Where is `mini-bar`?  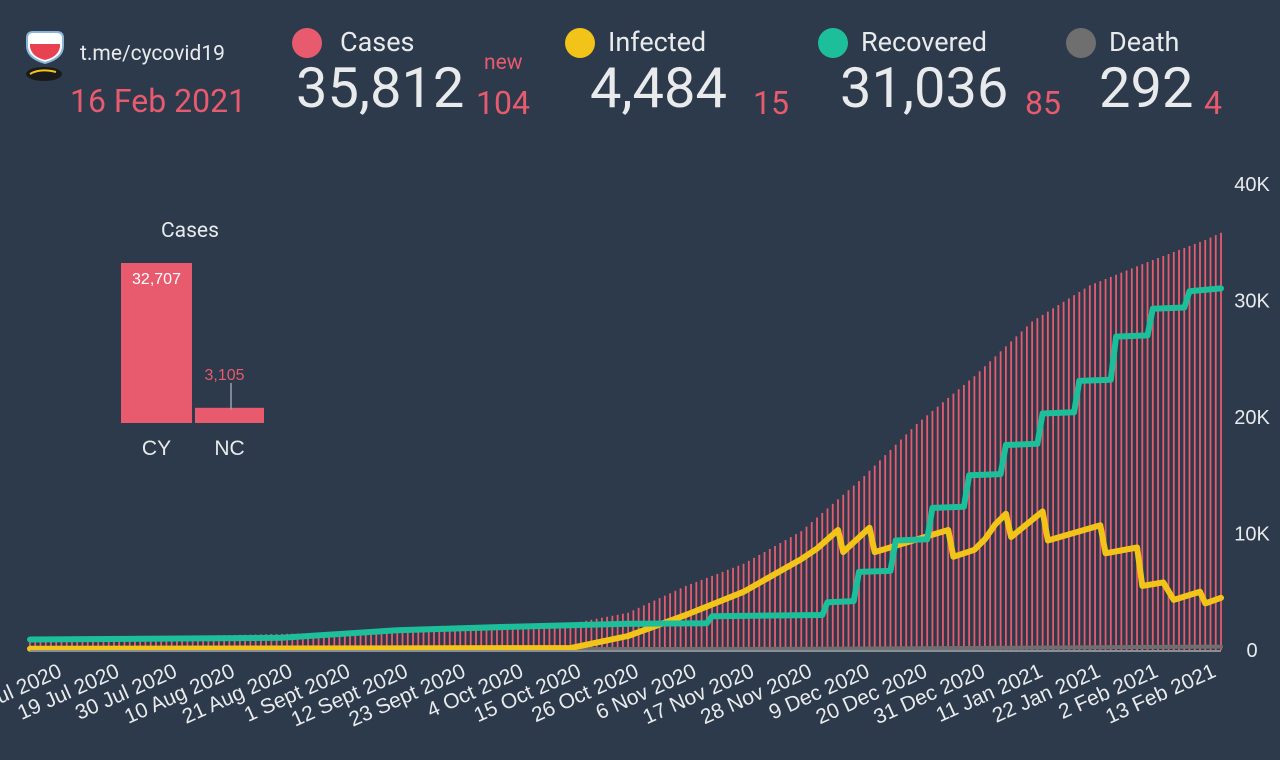 mini-bar is located at coordinates (229, 415).